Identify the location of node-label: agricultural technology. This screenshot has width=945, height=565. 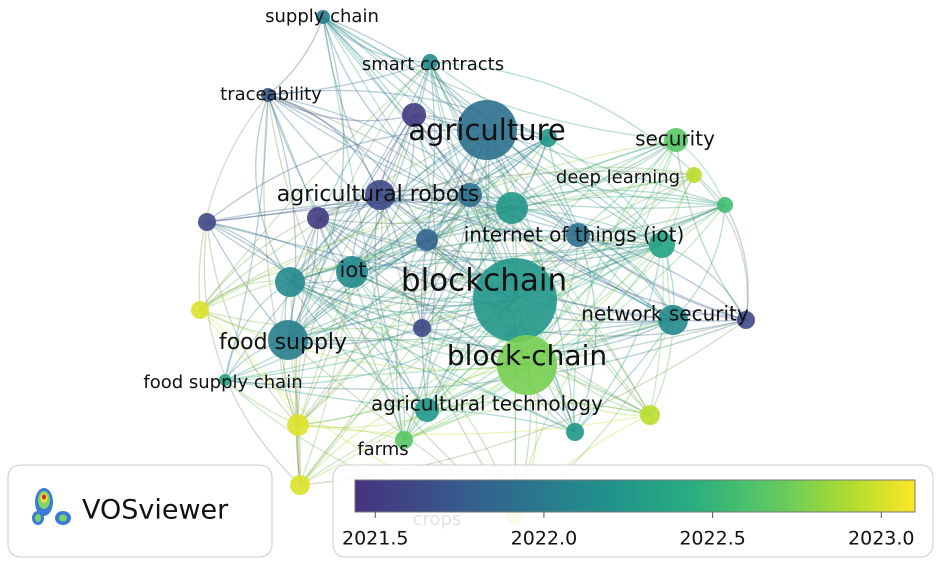
(487, 404).